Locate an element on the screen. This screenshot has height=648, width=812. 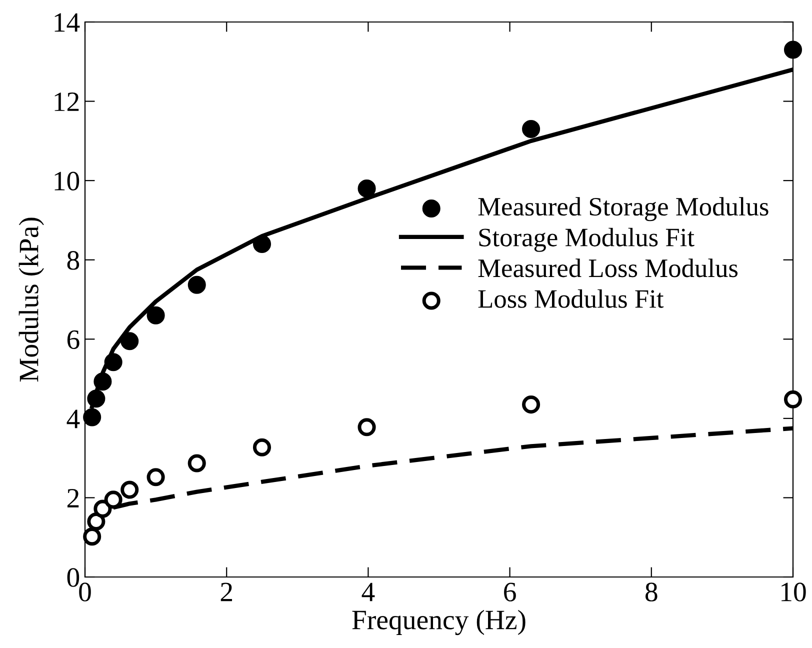
x-axis-title: Frequency (Hz) is located at coordinates (439, 623).